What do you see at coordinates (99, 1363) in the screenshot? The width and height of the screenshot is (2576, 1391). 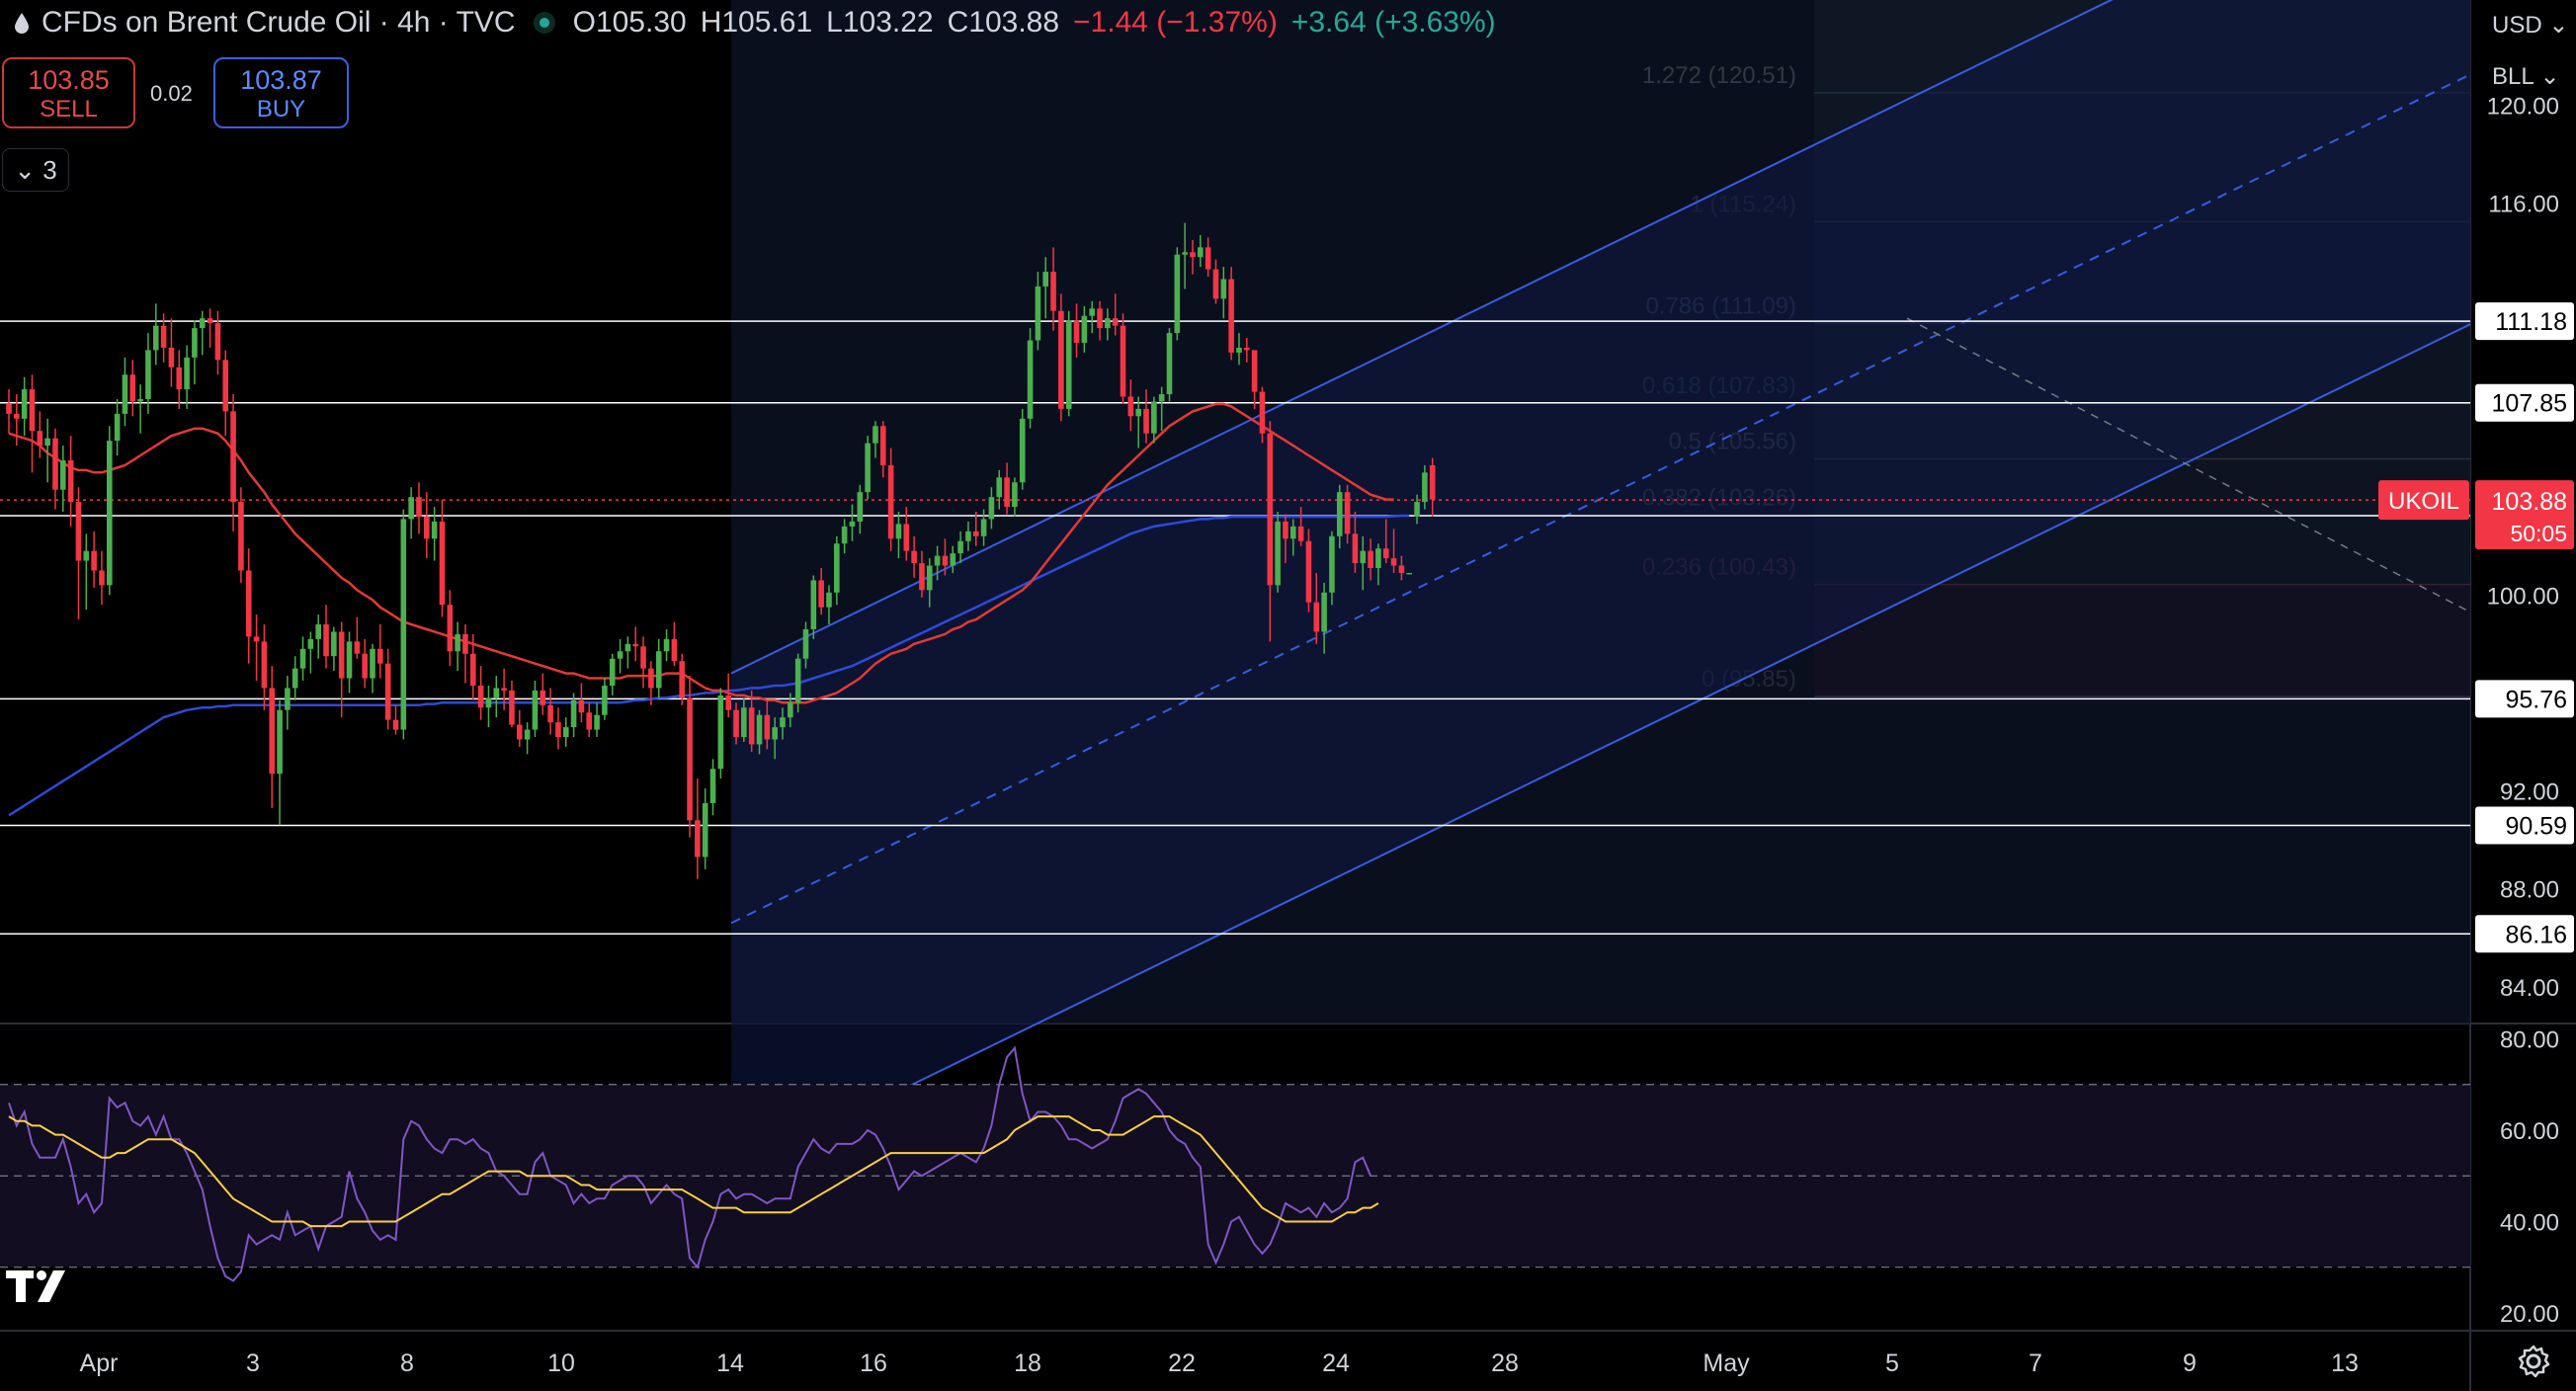 I see `time-tick-label: Apr` at bounding box center [99, 1363].